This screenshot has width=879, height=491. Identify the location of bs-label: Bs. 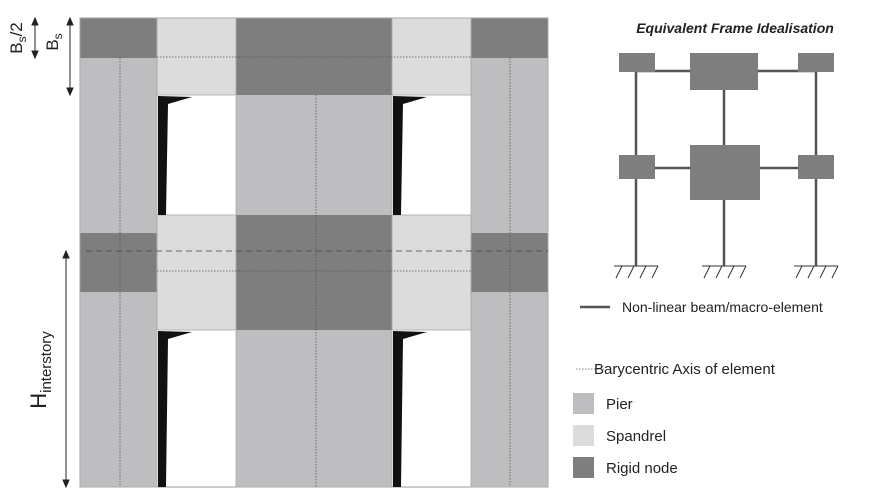
(54, 41).